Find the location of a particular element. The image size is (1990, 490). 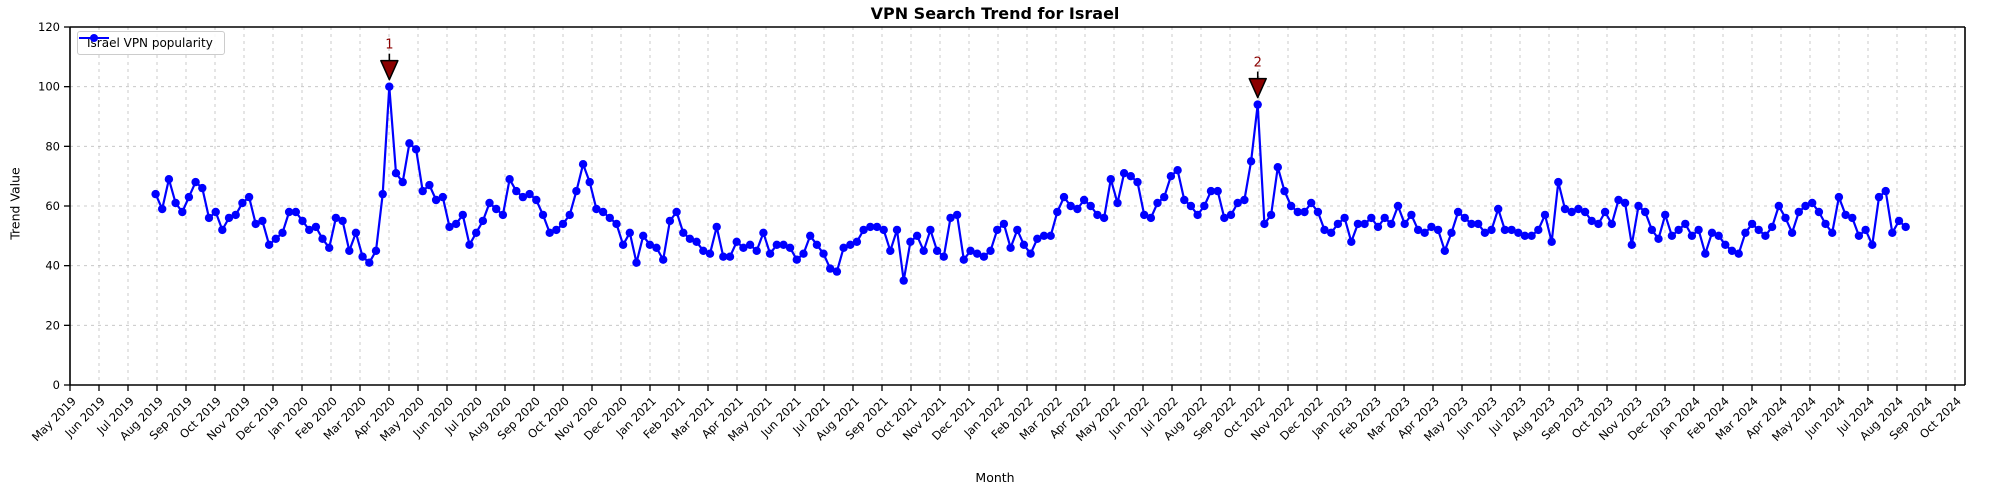

legend: Israel VPN popularity is located at coordinates (151, 43).